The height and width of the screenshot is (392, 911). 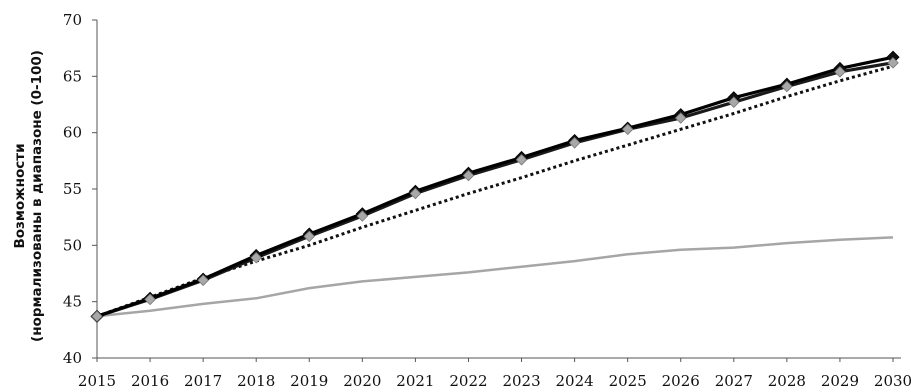 What do you see at coordinates (97, 381) in the screenshot?
I see `x-tick-label: 2015` at bounding box center [97, 381].